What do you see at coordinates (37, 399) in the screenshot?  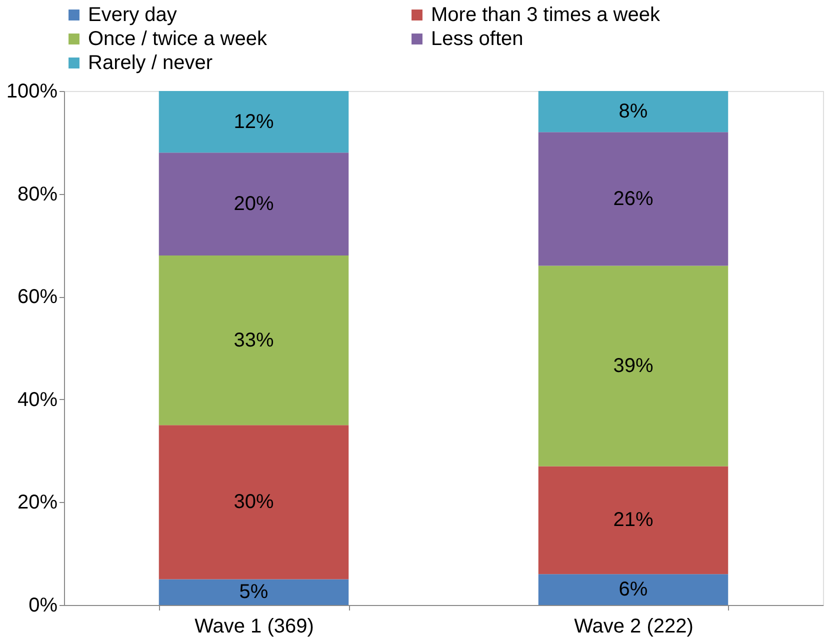 I see `y-tick-label: 40%` at bounding box center [37, 399].